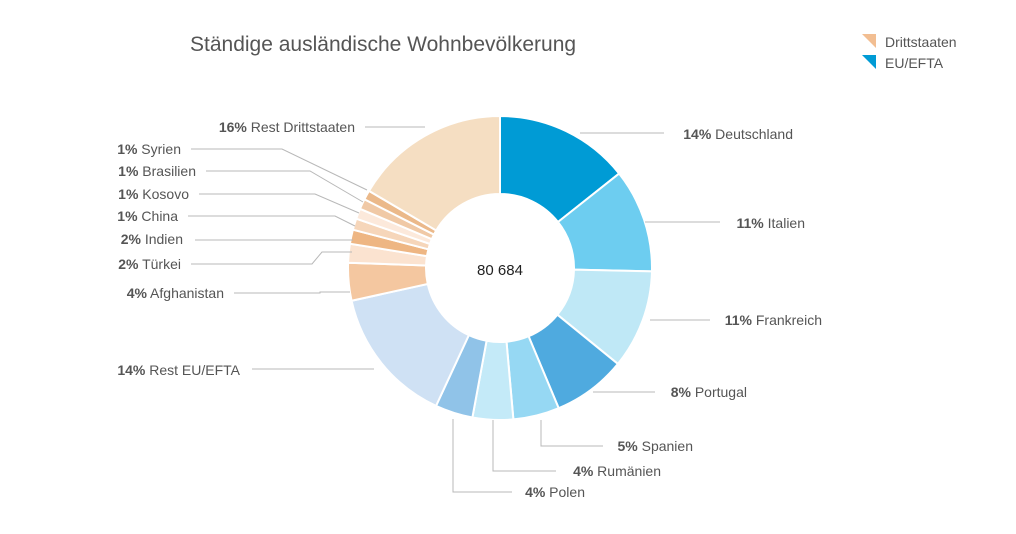 The width and height of the screenshot is (1016, 534). Describe the element at coordinates (921, 42) in the screenshot. I see `legend-label-drittstaaten: Drittstaaten` at that location.